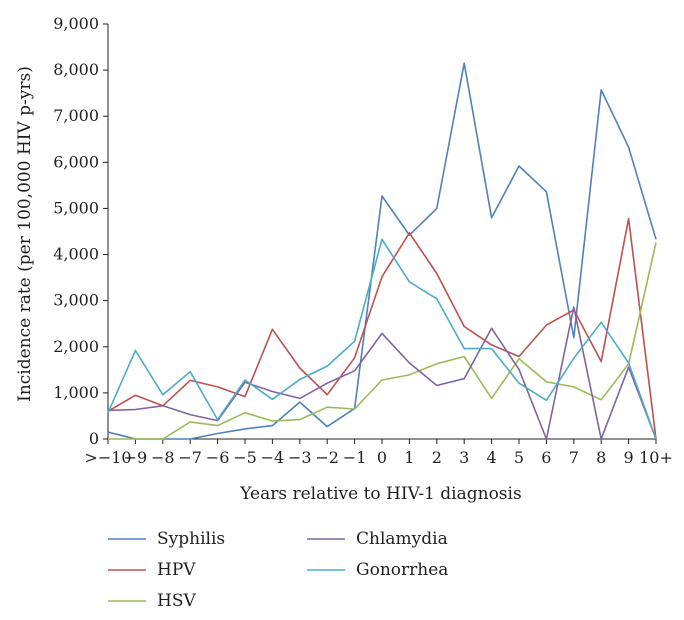 The image size is (684, 620). I want to click on x-tick-label: −4, so click(273, 457).